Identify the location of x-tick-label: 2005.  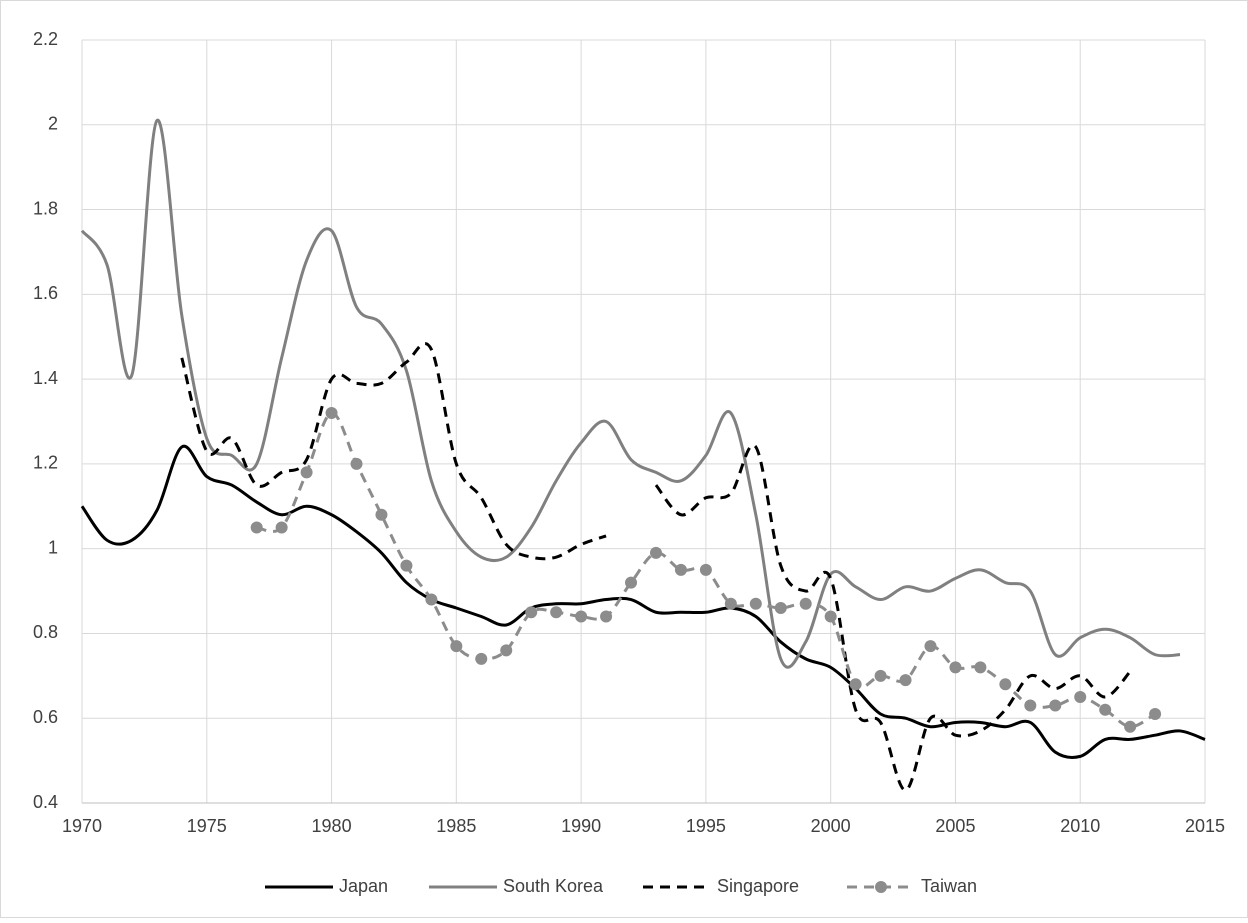
(955, 826).